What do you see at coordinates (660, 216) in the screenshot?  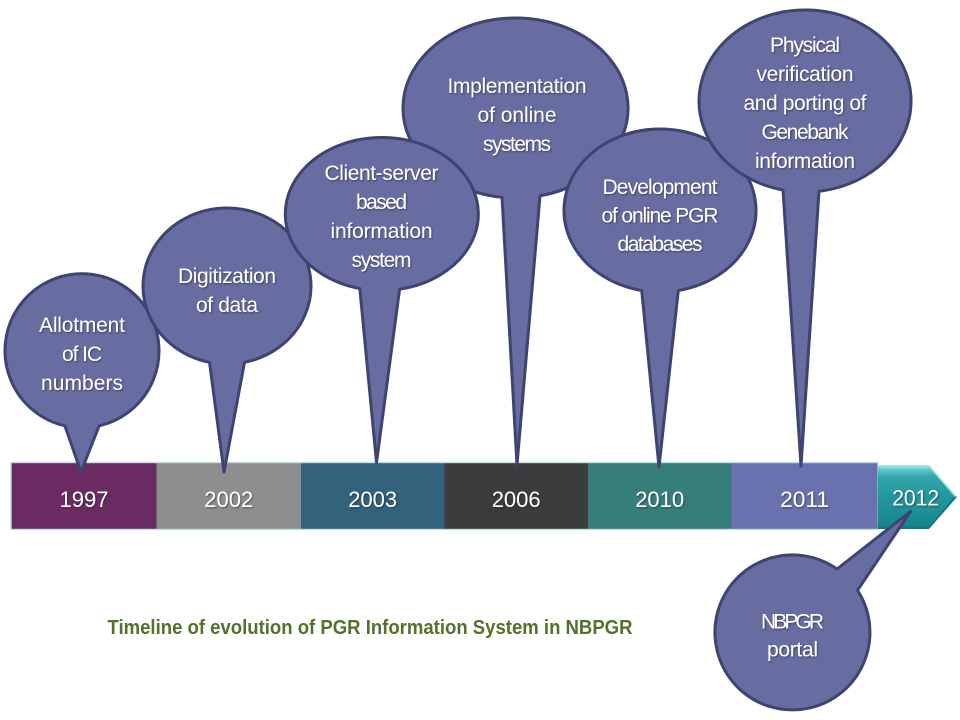 I see `svg-text: of online PGR` at bounding box center [660, 216].